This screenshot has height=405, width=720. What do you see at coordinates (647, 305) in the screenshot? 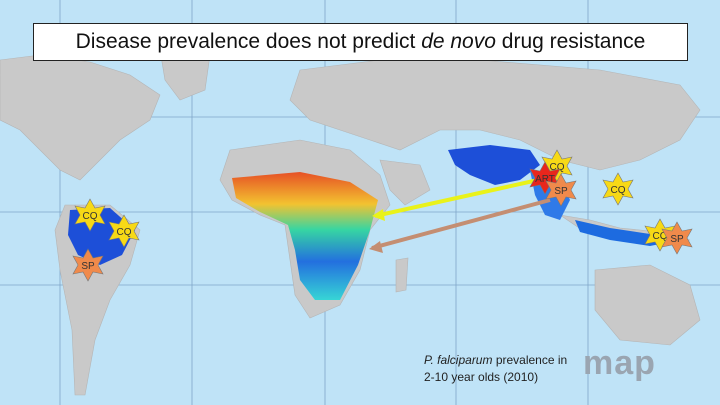
I see `australia` at bounding box center [647, 305].